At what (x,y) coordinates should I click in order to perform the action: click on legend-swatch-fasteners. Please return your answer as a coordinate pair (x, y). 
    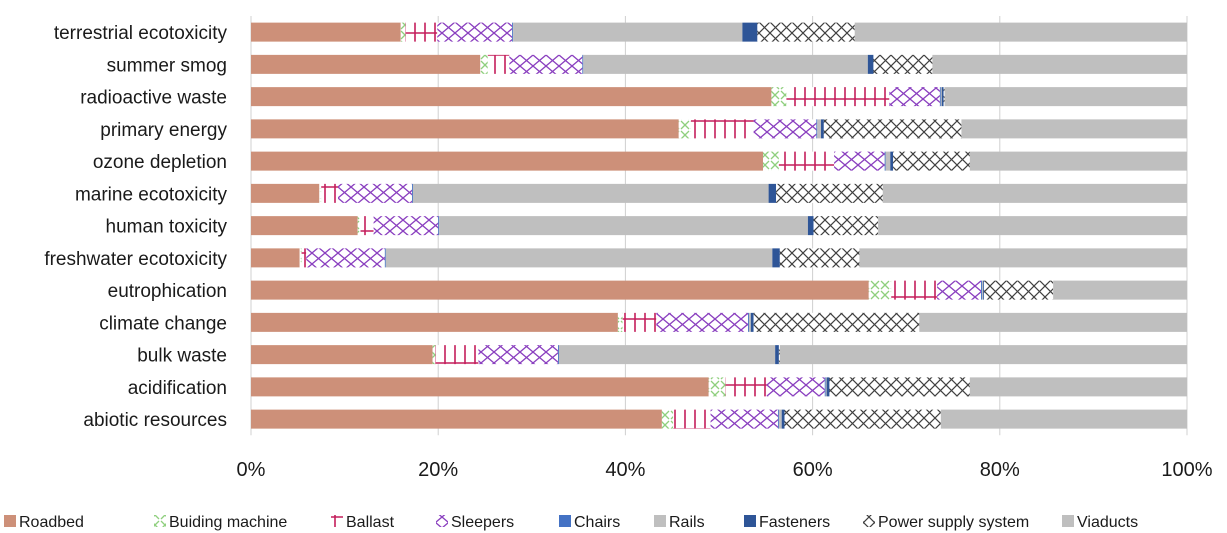
    Looking at the image, I should click on (750, 521).